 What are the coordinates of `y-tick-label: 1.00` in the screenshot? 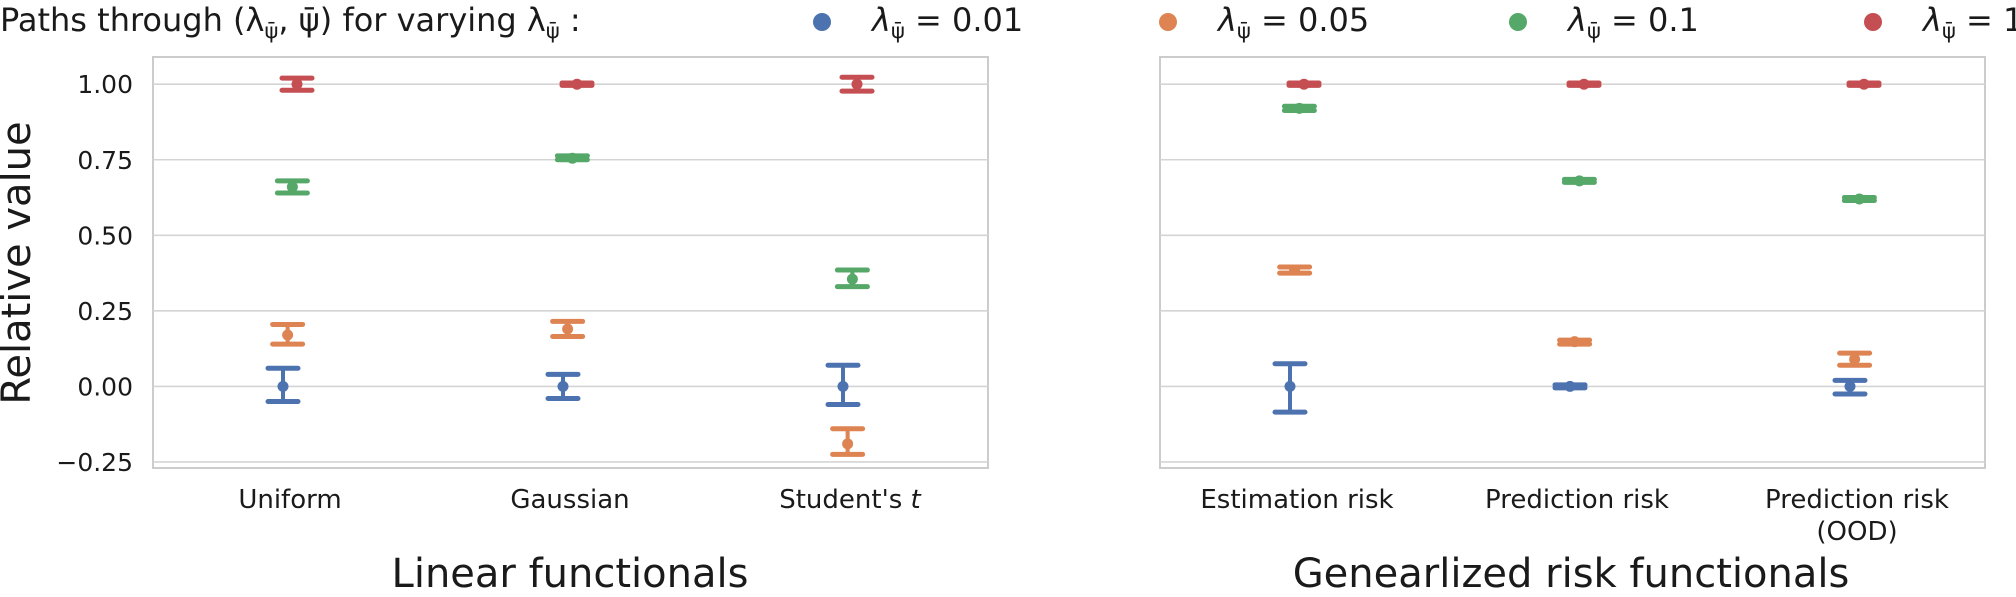 It's located at (105, 84).